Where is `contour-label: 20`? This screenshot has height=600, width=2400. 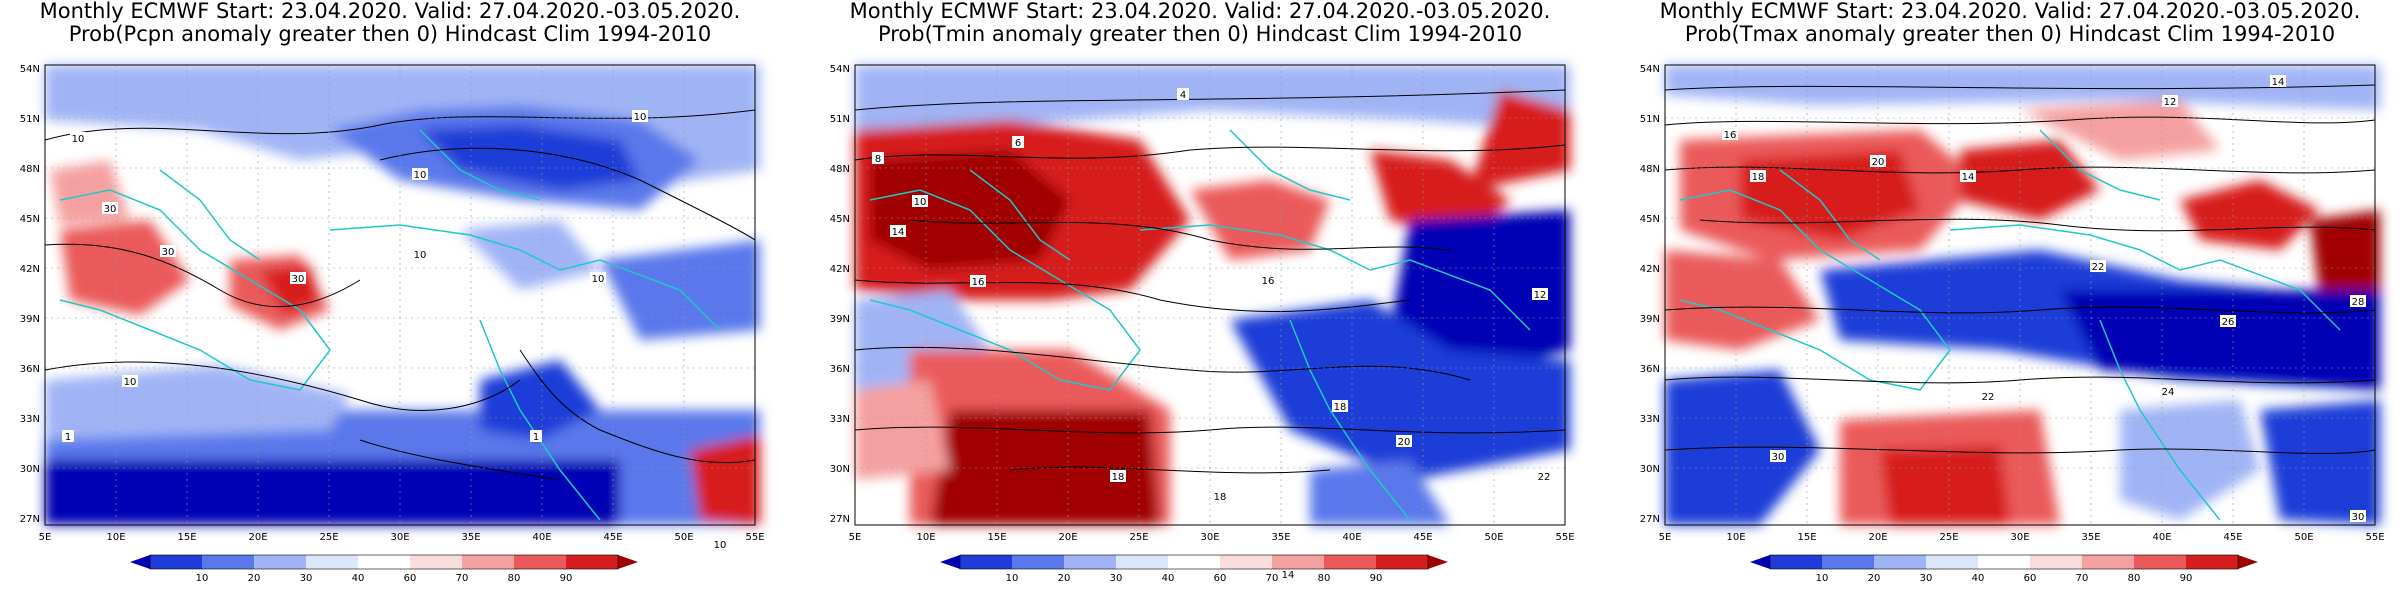
contour-label: 20 is located at coordinates (1404, 441).